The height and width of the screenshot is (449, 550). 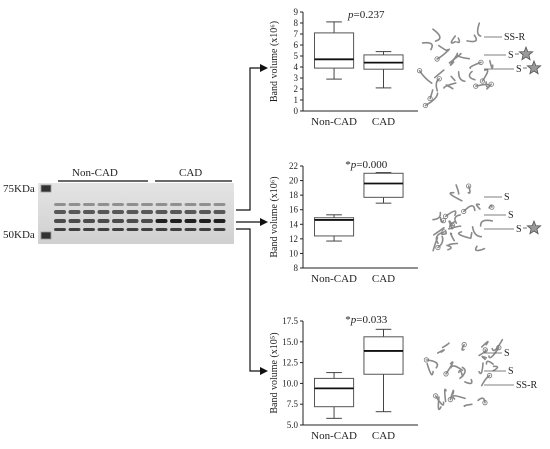 I want to click on y-tick-label: 2, so click(x=296, y=89).